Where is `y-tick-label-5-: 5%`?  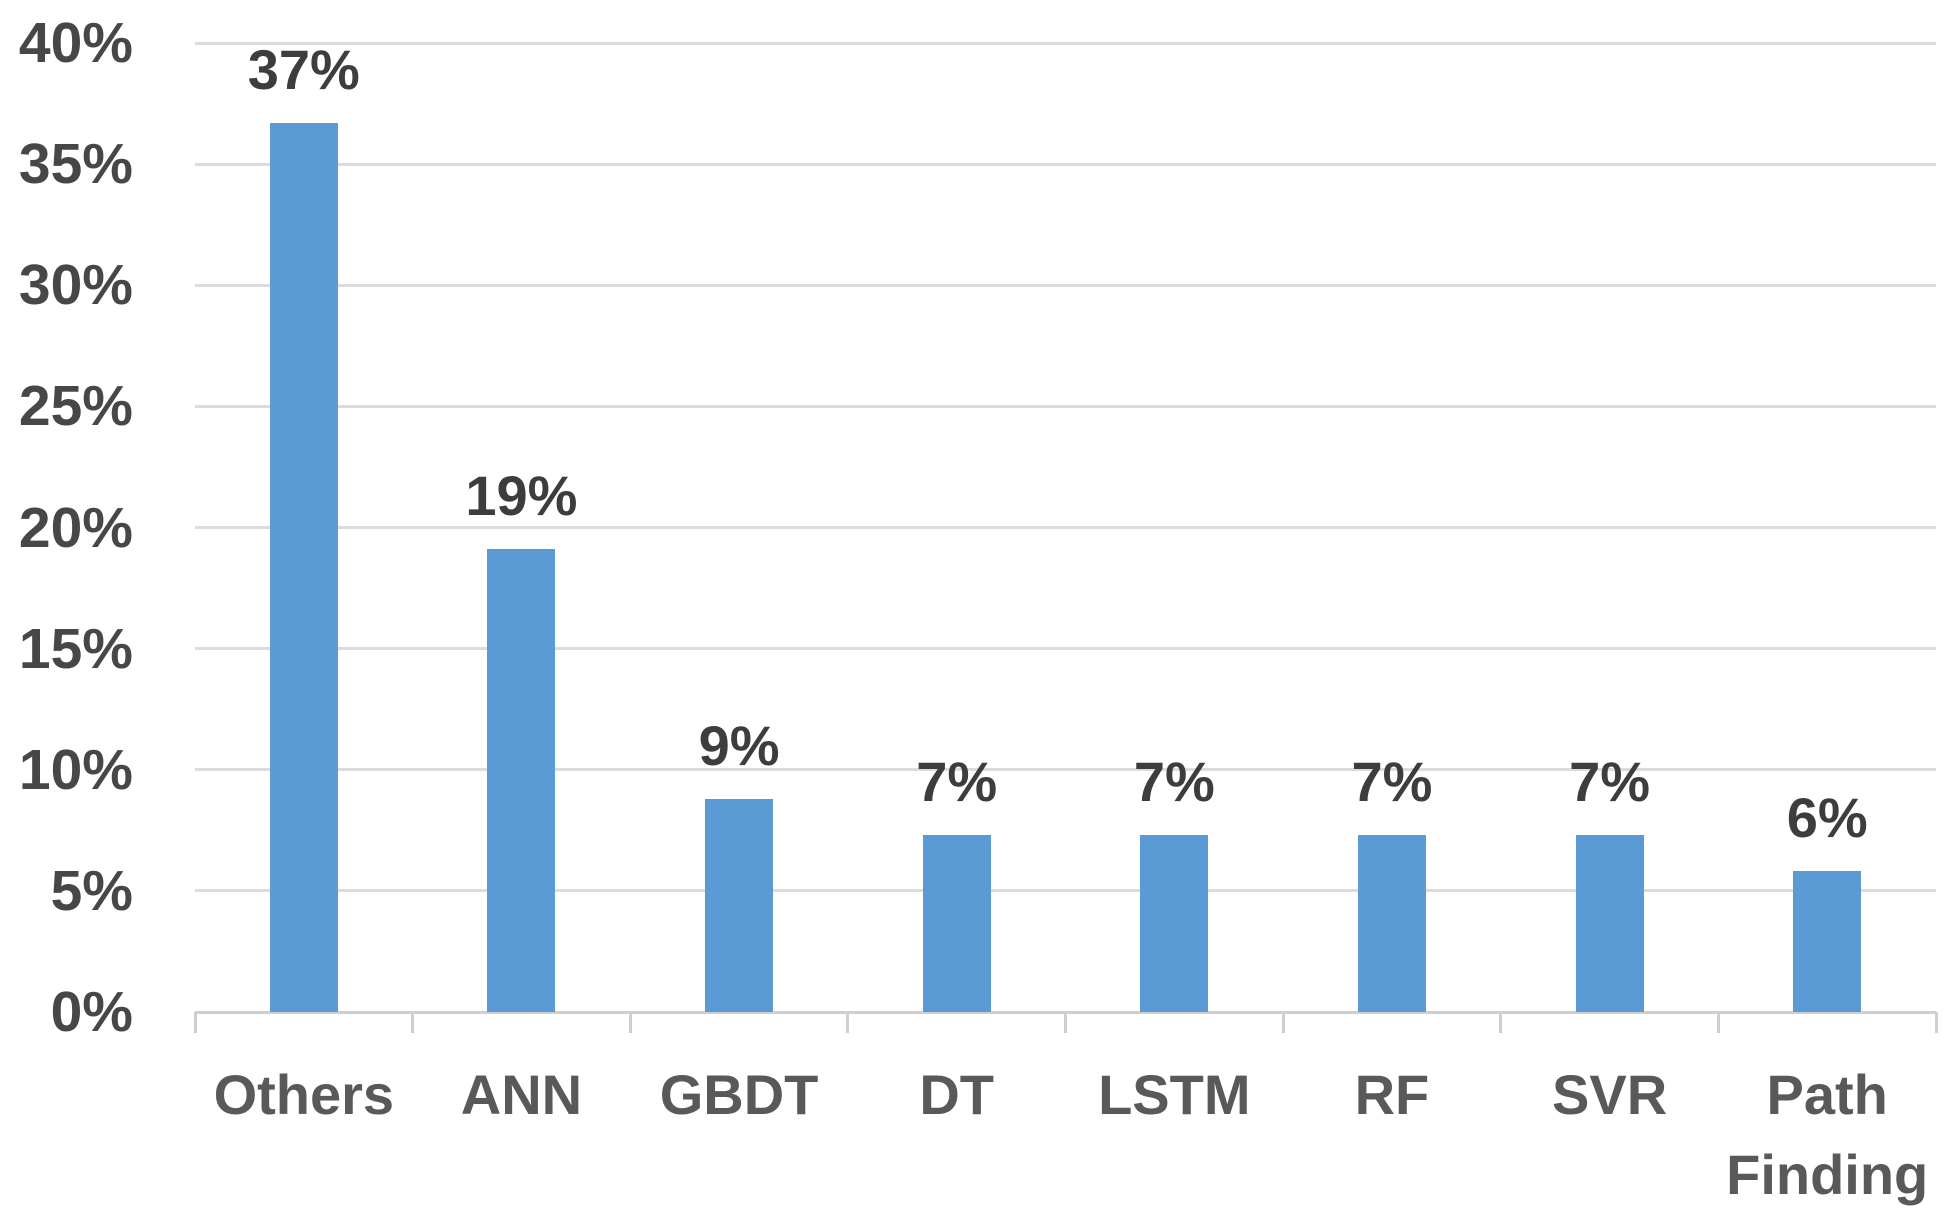
y-tick-label-5-: 5% is located at coordinates (91, 890).